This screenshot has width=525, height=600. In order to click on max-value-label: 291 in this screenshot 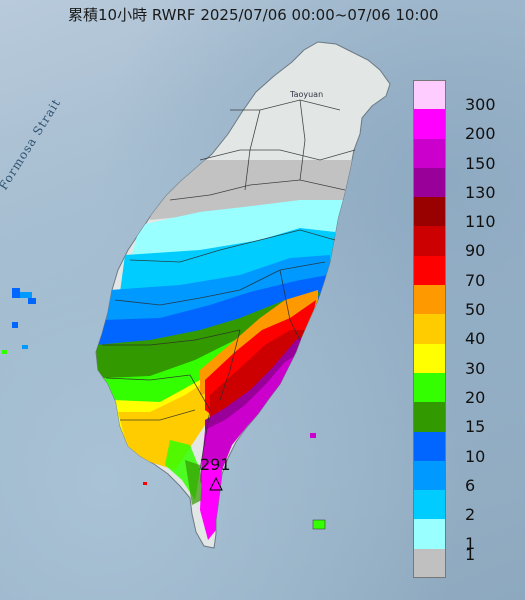, I will do `click(215, 464)`.